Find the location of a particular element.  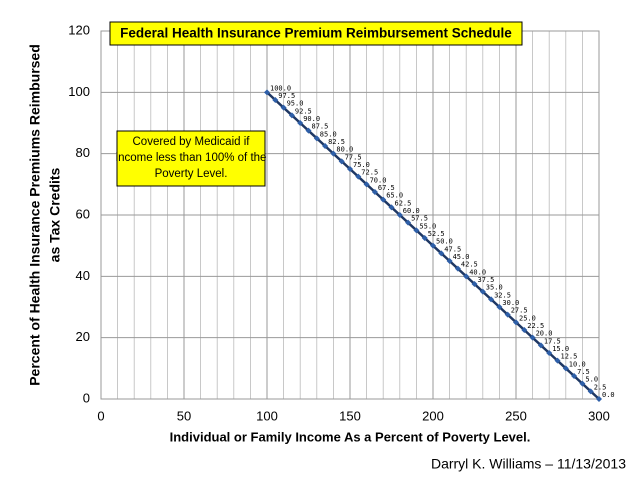

data-label: 97.5 is located at coordinates (286, 96).